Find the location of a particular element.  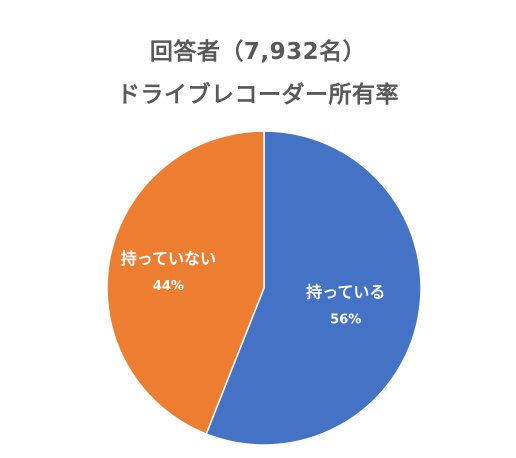

slice-category-label: 持っていない is located at coordinates (168, 258).